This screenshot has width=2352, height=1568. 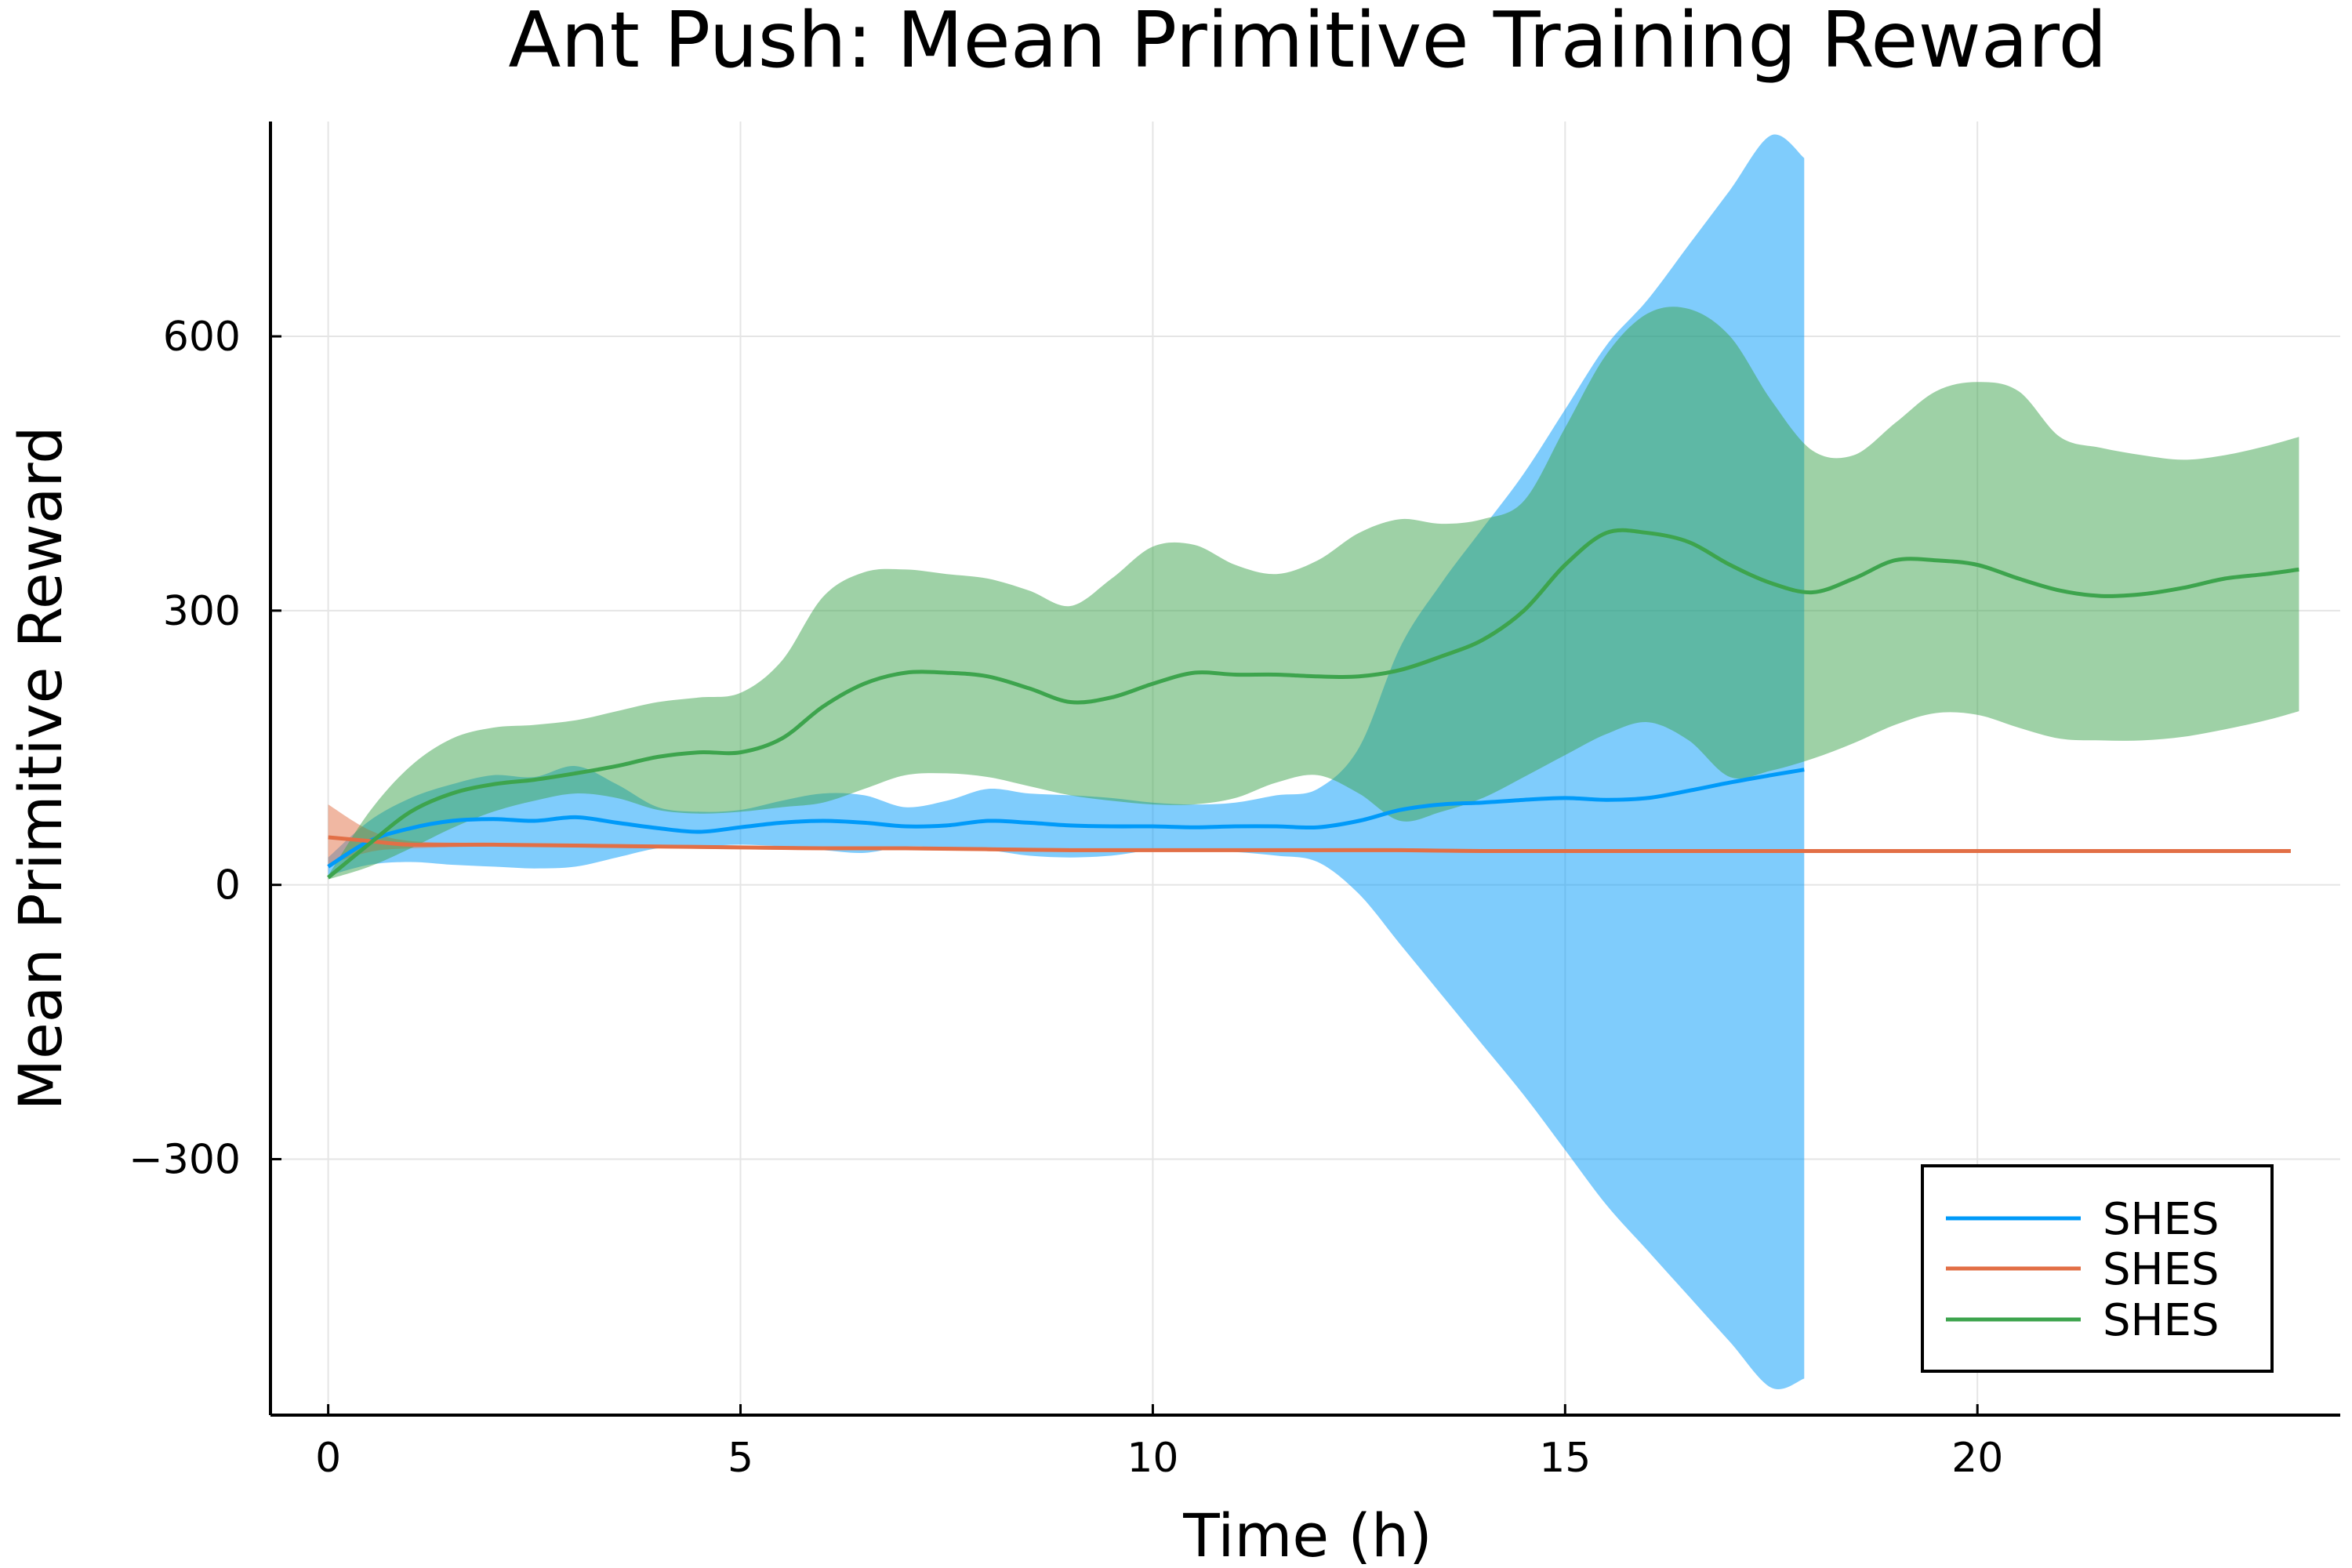 I want to click on legend-label-2: SHES, so click(x=2161, y=1269).